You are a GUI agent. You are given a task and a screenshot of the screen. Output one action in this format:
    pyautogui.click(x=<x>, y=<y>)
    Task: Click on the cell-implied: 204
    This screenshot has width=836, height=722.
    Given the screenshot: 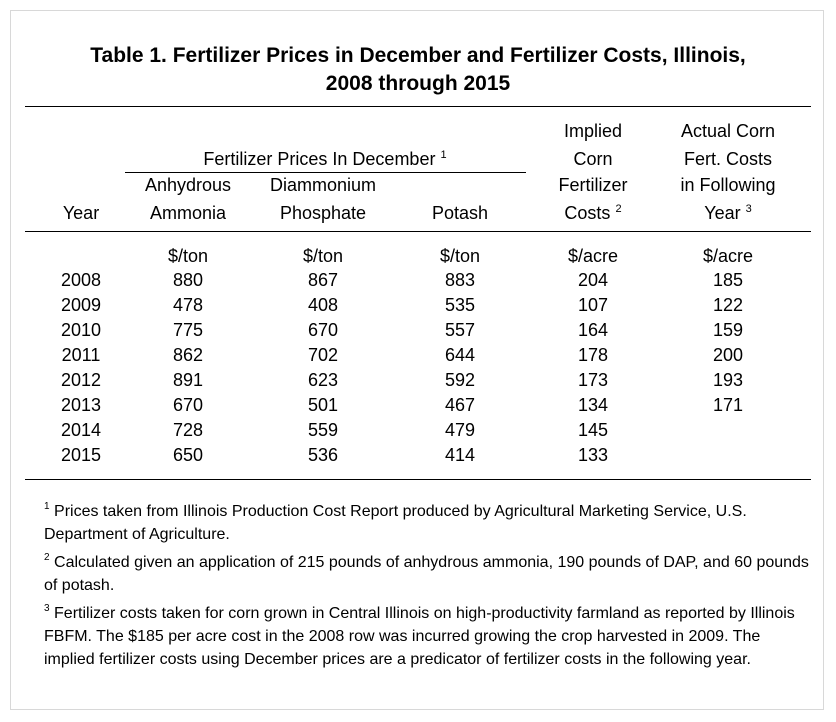 What is the action you would take?
    pyautogui.click(x=593, y=280)
    